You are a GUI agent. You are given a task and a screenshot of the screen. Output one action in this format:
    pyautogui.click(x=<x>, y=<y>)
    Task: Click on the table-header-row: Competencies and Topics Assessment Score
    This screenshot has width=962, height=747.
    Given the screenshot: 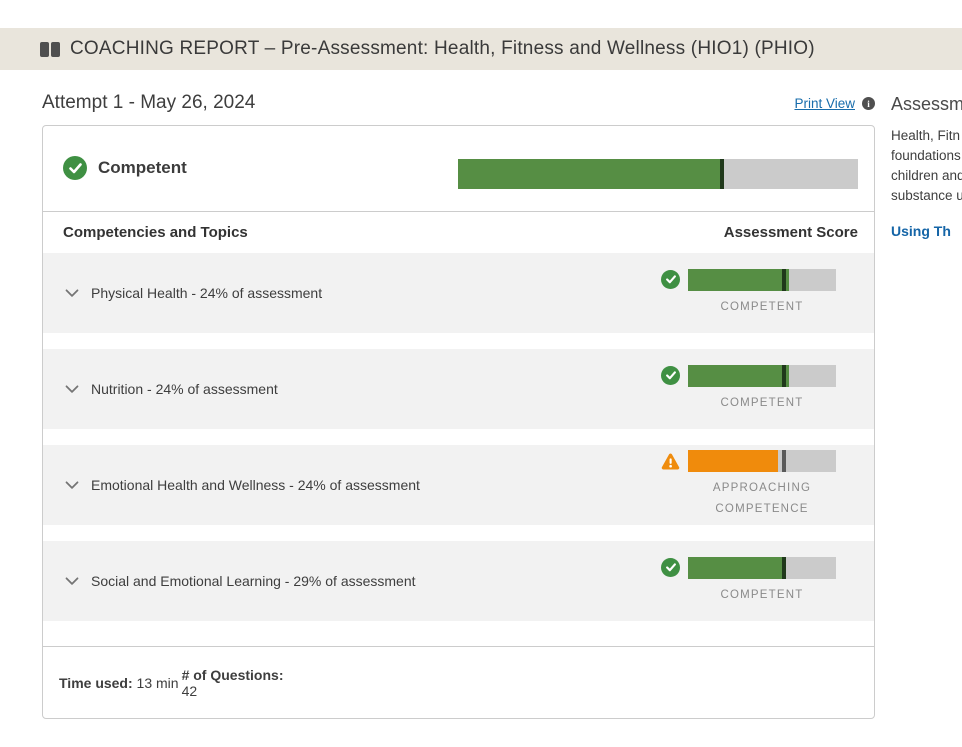 What is the action you would take?
    pyautogui.click(x=458, y=232)
    